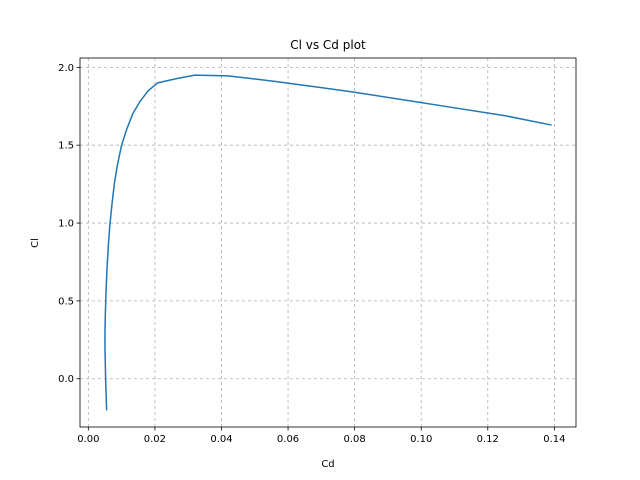 This screenshot has height=480, width=640. I want to click on x-tick-label: 0.00, so click(88, 439).